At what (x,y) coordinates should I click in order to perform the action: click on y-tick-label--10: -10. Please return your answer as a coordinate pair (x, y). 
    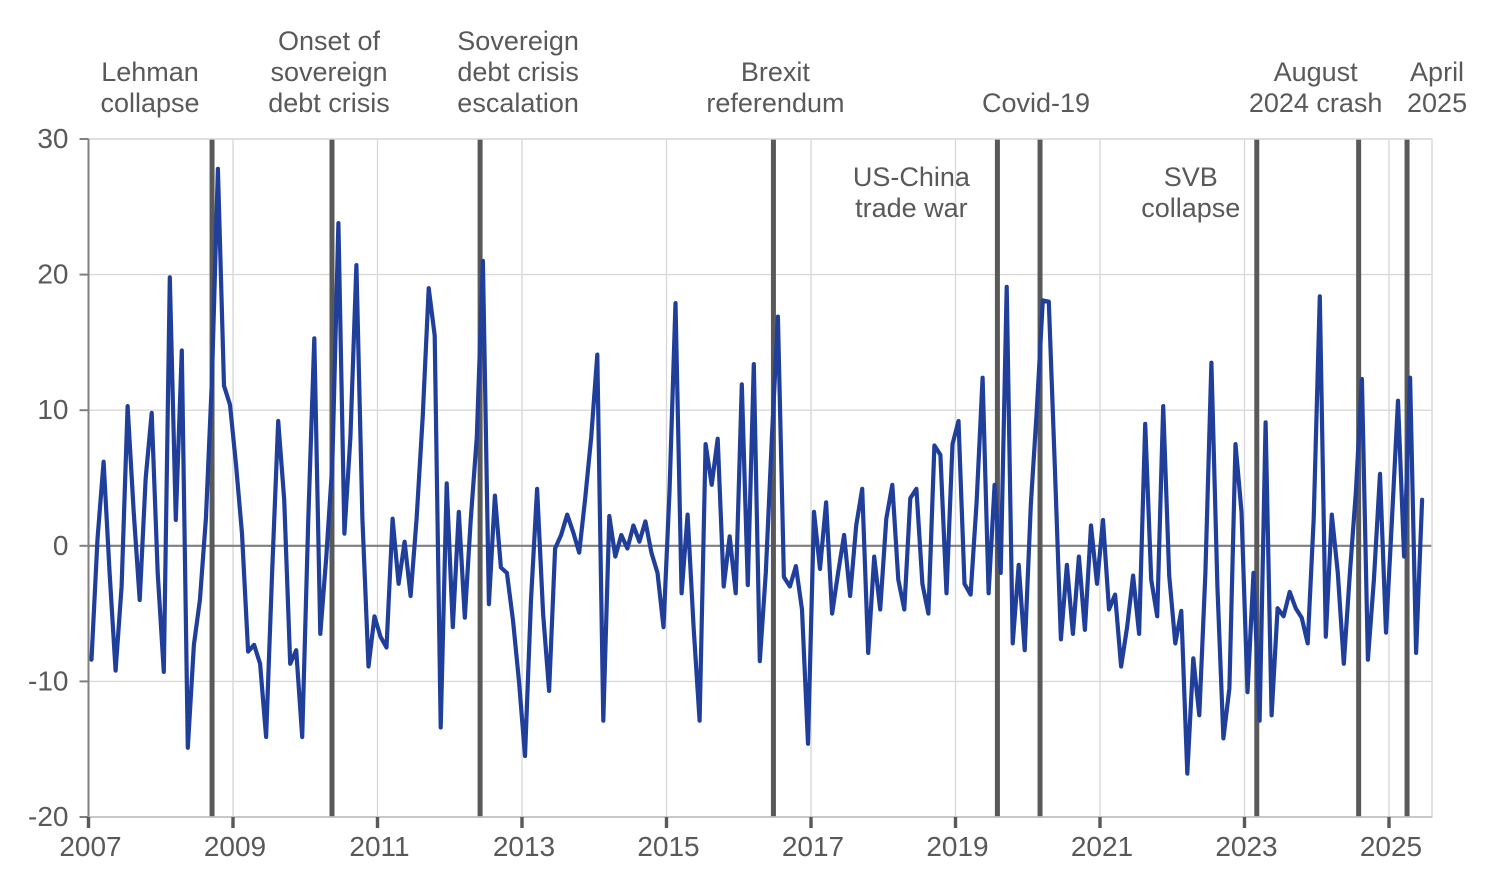
    Looking at the image, I should click on (48, 680).